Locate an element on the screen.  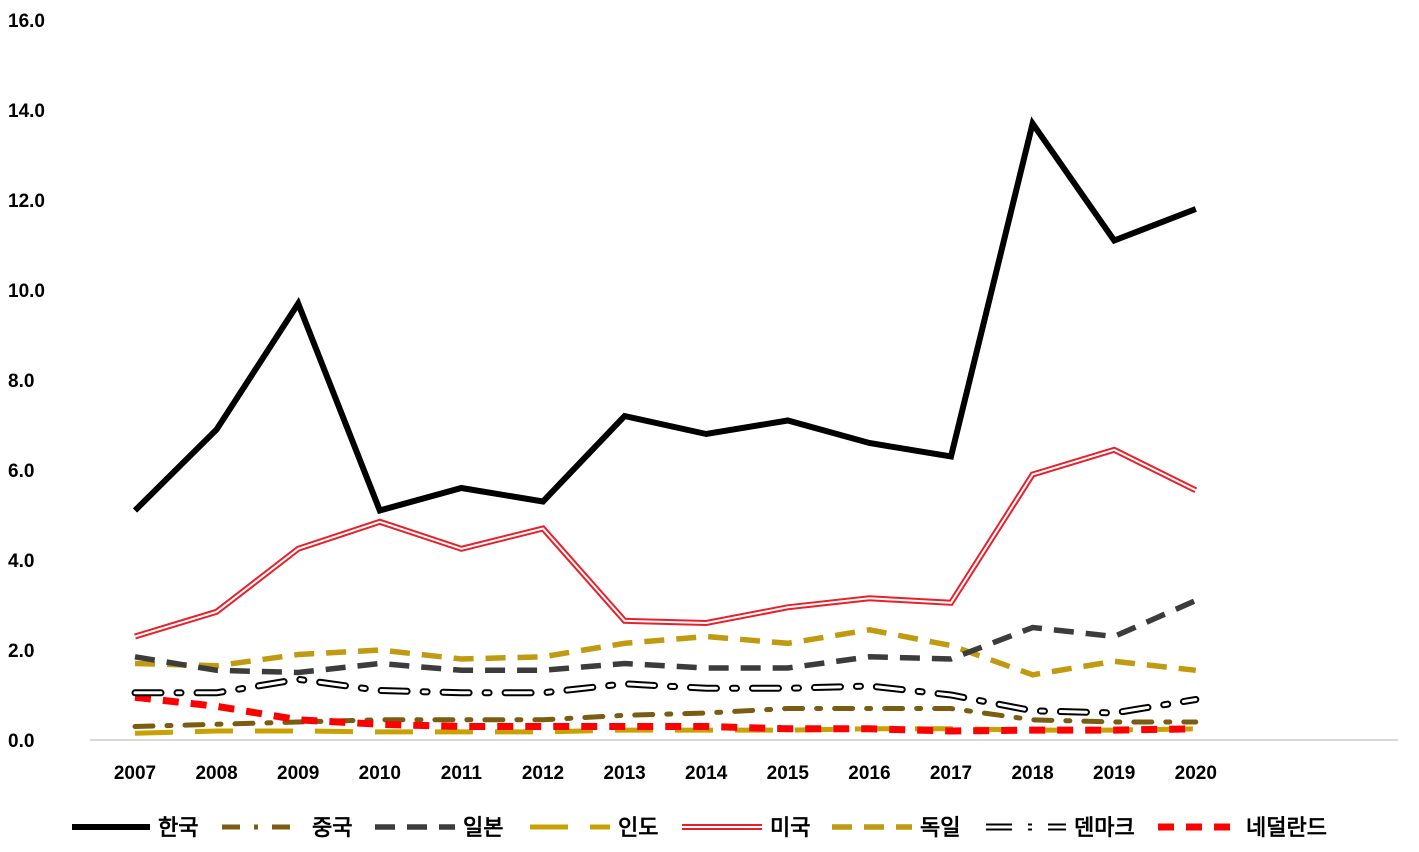
legend: 한국 중국 일본 인도 미국 독일 덴마크 네덜란드 is located at coordinates (699, 828).